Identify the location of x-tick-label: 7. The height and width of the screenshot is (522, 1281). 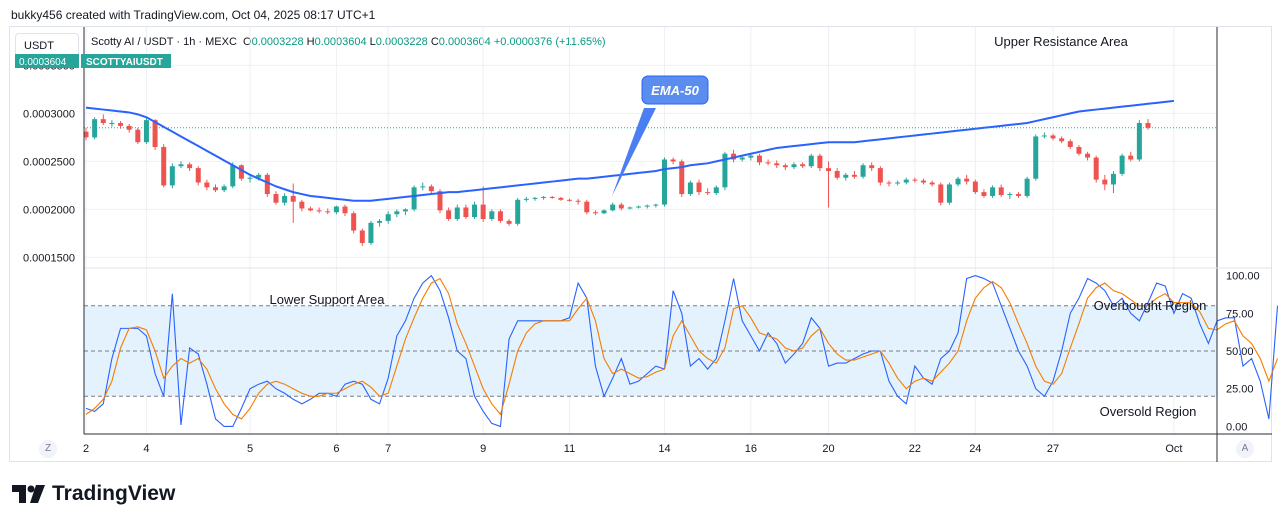
(388, 449).